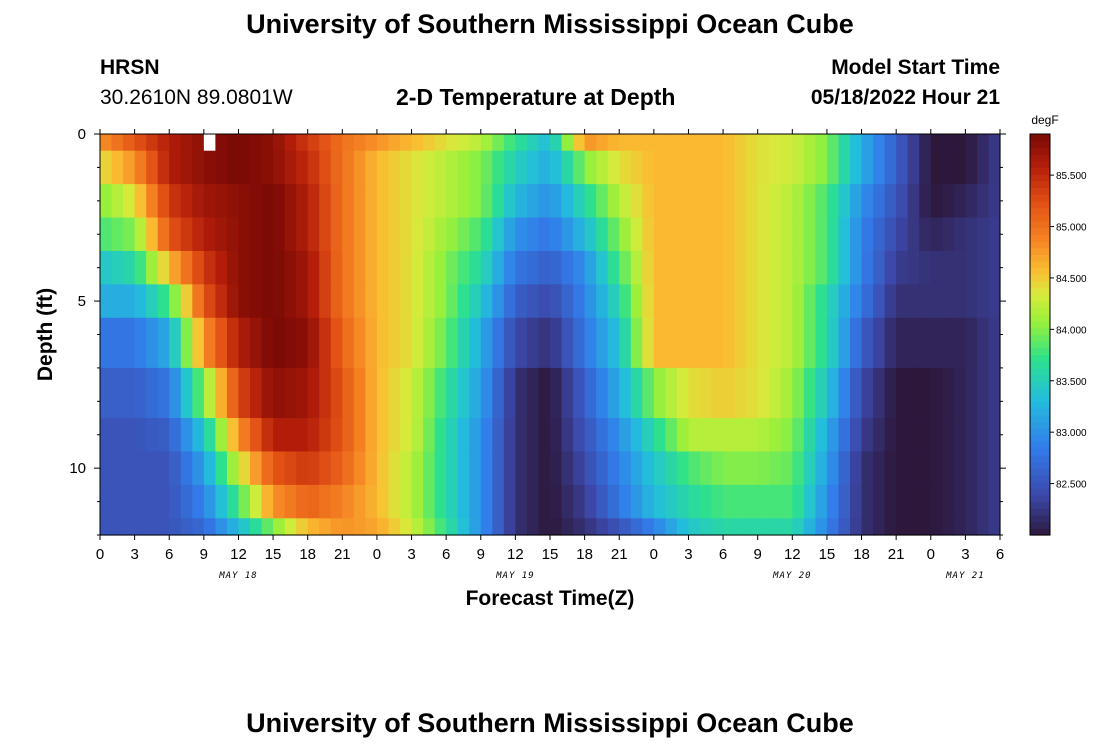  Describe the element at coordinates (1000, 554) in the screenshot. I see `x-tick-label: 6` at that location.